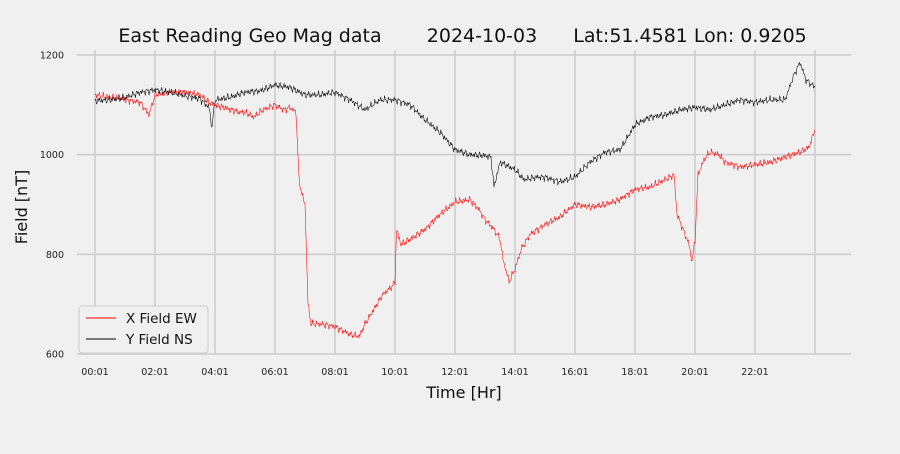  Describe the element at coordinates (394, 372) in the screenshot. I see `x-tick-label: 10:01` at that location.